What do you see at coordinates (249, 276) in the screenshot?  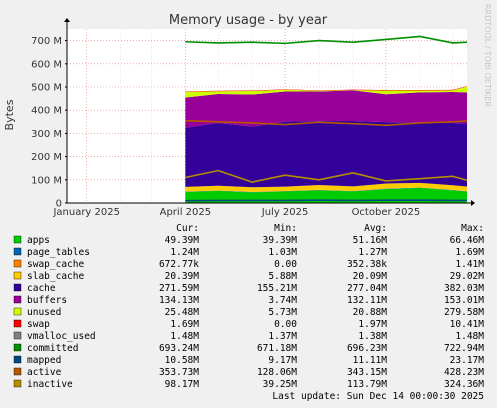 I see `legend-row-slab_cache: slab_cache 20.39M 5.88M 20.09M 29.02M` at bounding box center [249, 276].